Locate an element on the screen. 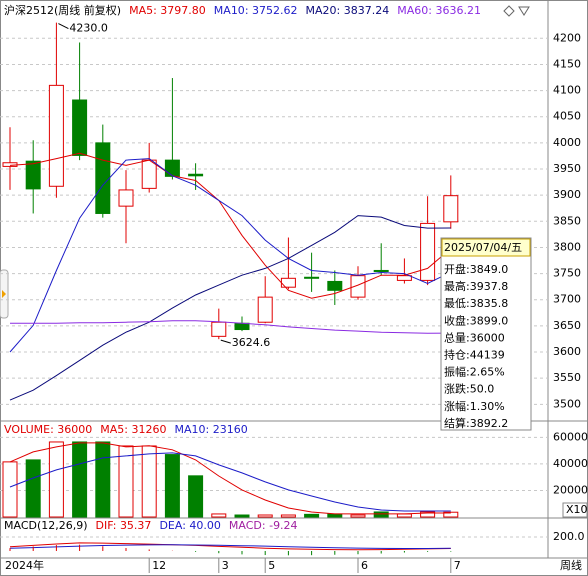 Image resolution: width=588 pixels, height=576 pixels. y-tick-label: 3950 is located at coordinates (567, 168).